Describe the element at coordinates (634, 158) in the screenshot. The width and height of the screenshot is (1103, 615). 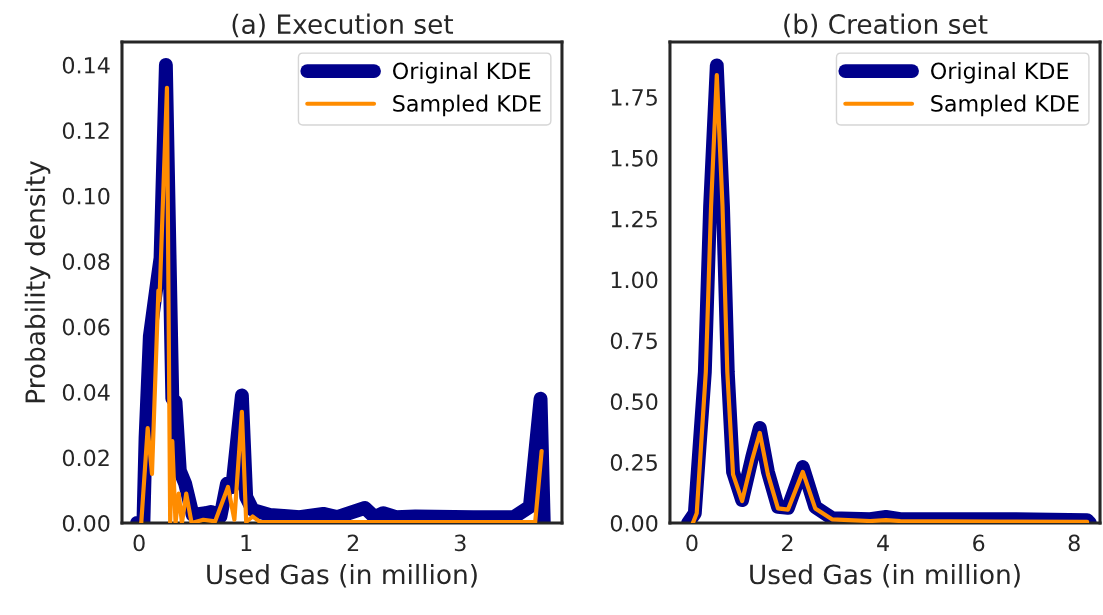
I see `y-tick-label: 1.50` at that location.